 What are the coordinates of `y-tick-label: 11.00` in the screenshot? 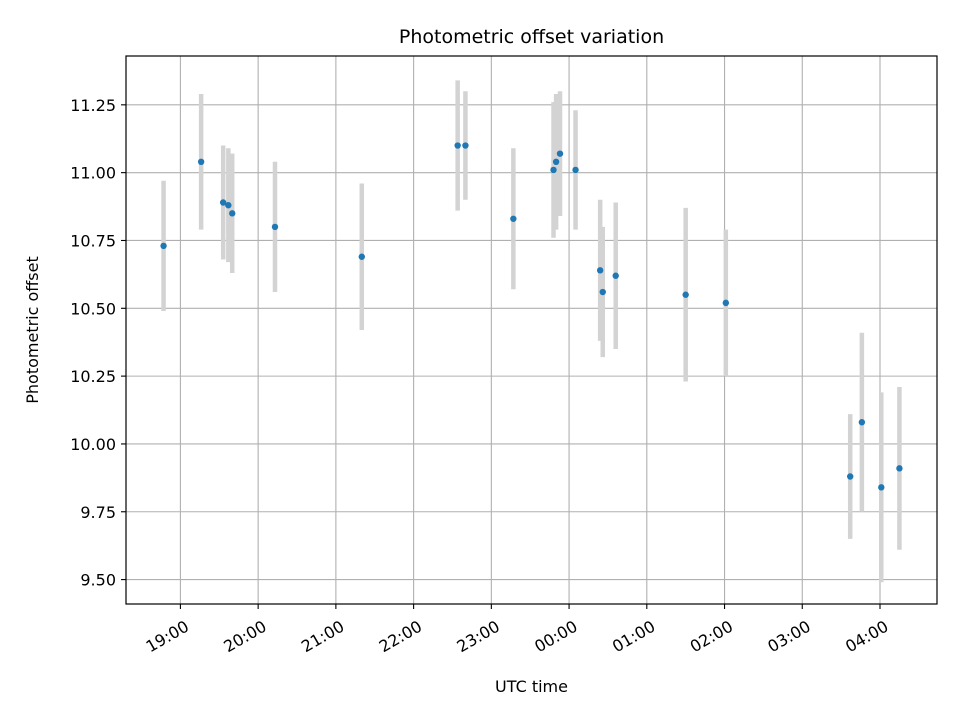 It's located at (93, 173).